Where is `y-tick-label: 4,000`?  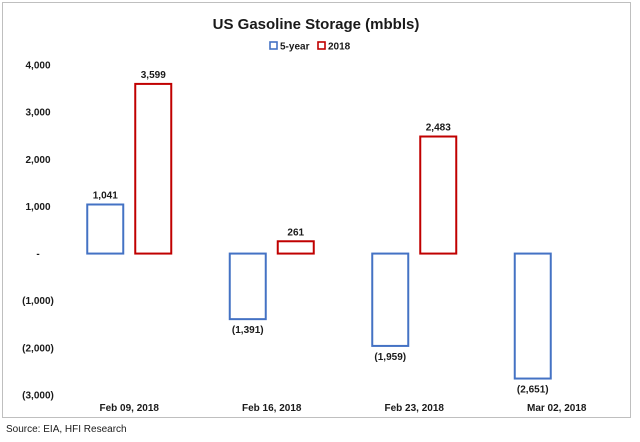
y-tick-label: 4,000 is located at coordinates (37, 66).